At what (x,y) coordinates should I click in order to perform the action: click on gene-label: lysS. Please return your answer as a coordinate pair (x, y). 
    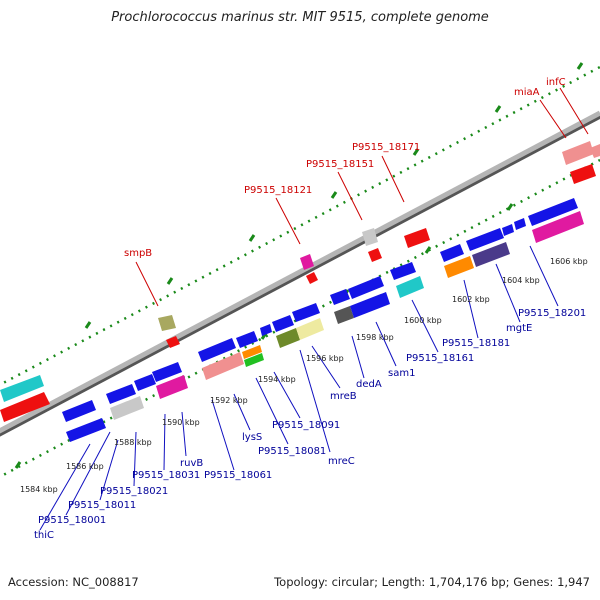
    Looking at the image, I should click on (252, 437).